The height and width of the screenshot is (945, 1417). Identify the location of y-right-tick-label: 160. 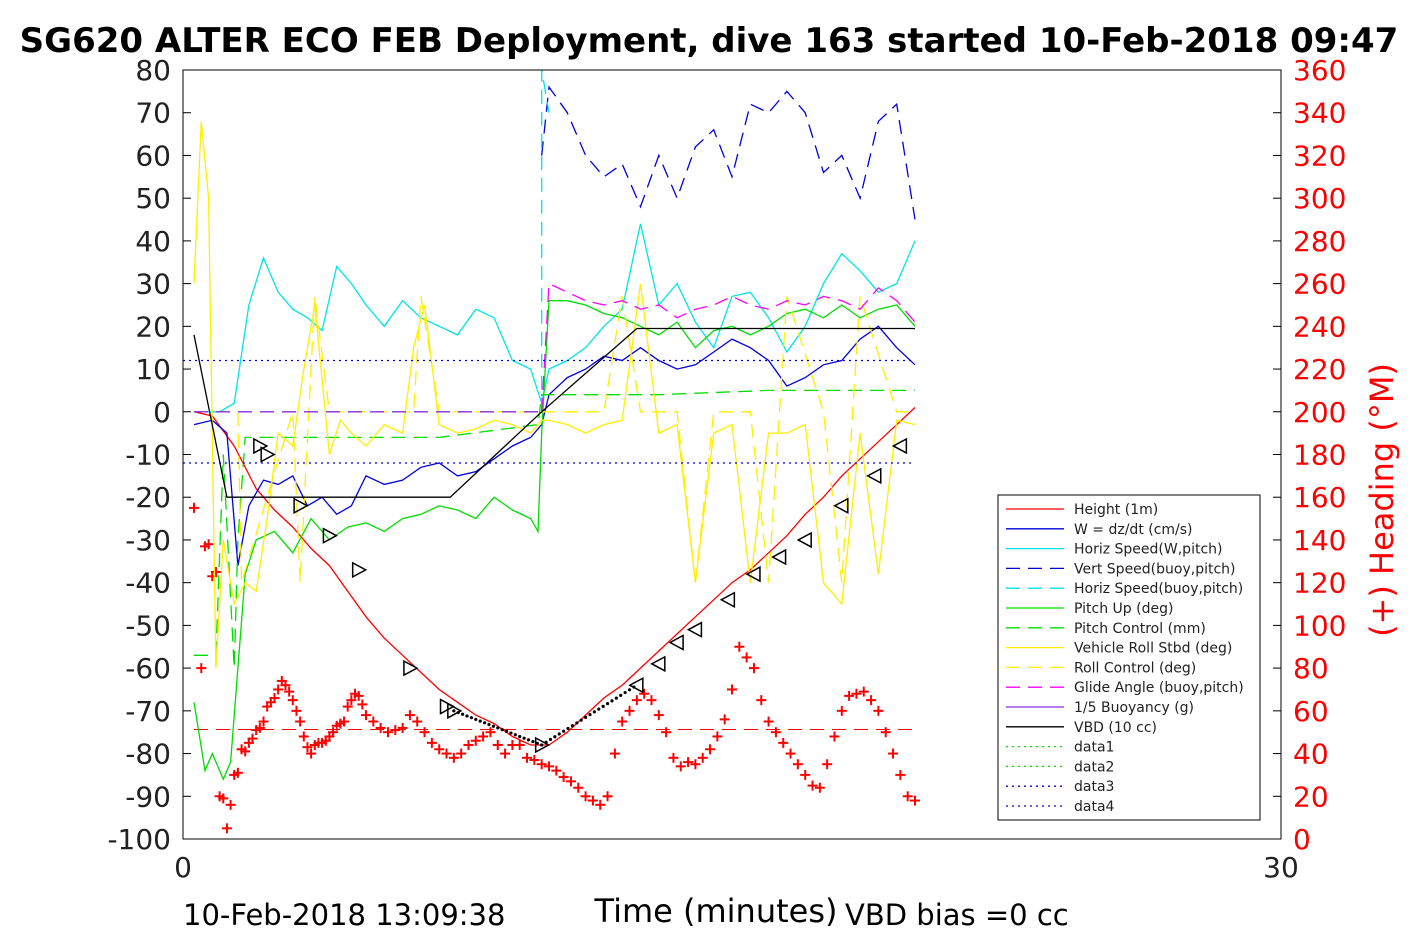
(1319, 497).